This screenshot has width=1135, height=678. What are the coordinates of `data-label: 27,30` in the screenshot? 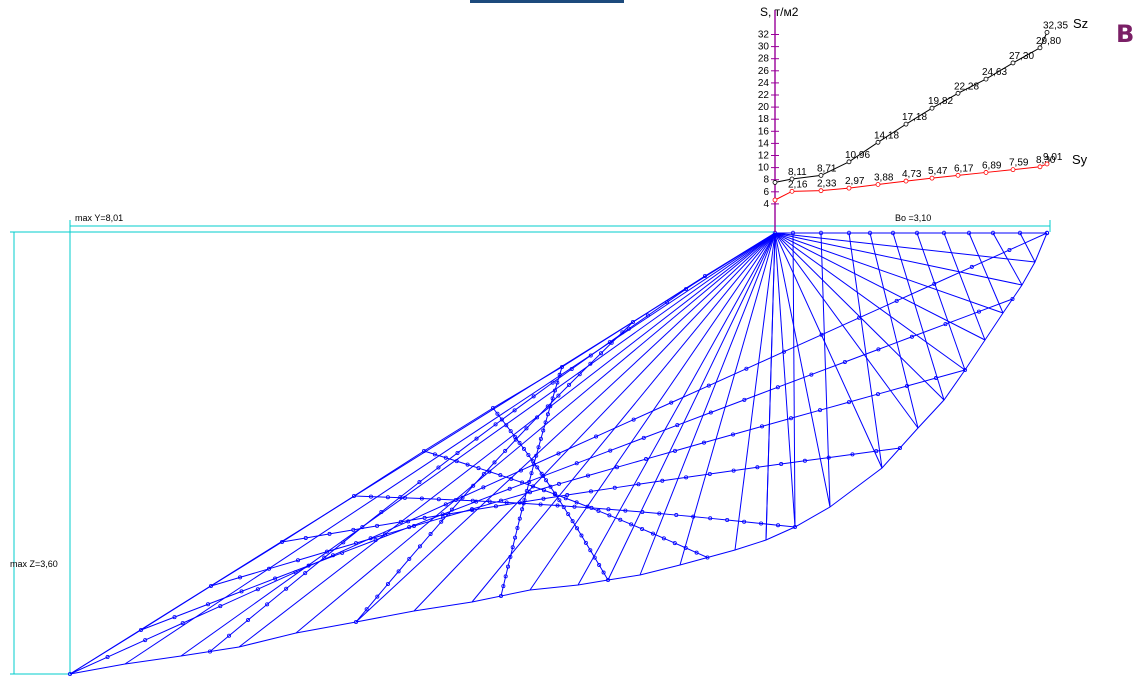 It's located at (1021, 56).